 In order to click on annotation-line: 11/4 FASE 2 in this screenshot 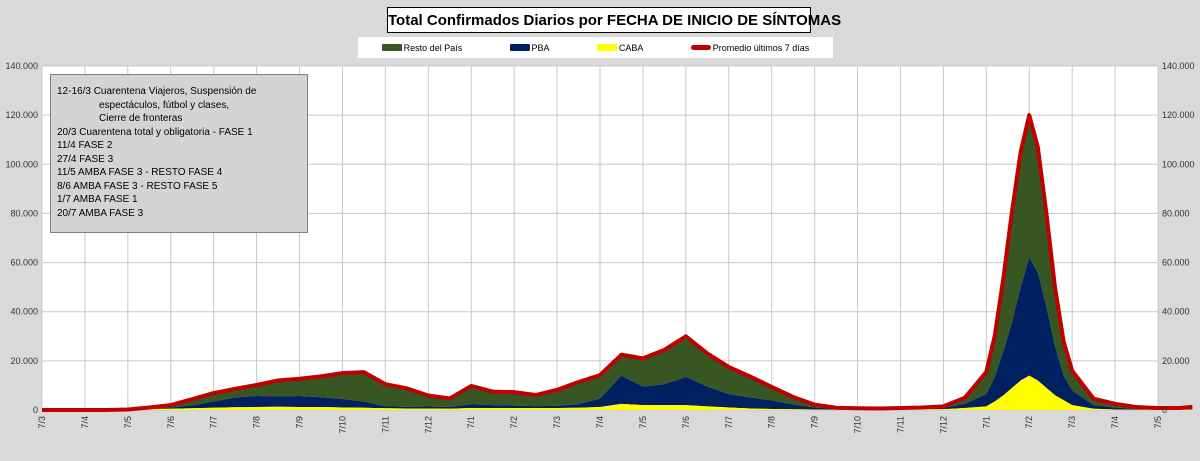, I will do `click(85, 145)`.